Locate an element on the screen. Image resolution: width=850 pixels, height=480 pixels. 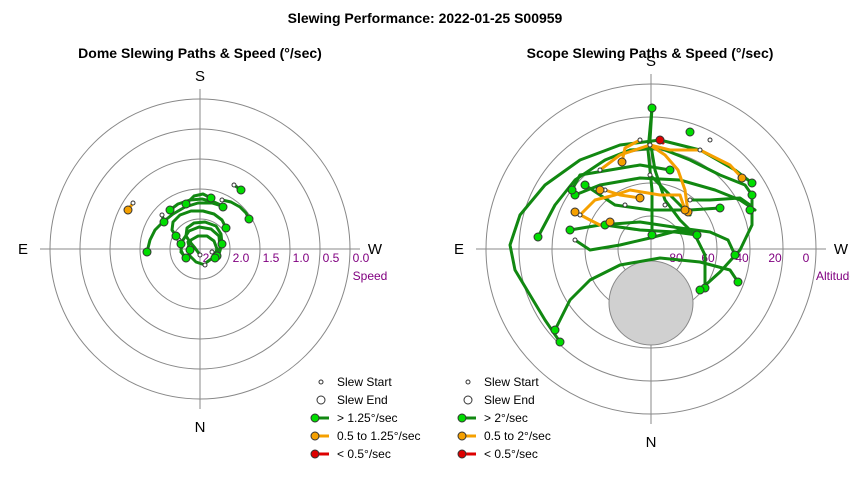
radial-tick-label: 0.0 is located at coordinates (361, 258).